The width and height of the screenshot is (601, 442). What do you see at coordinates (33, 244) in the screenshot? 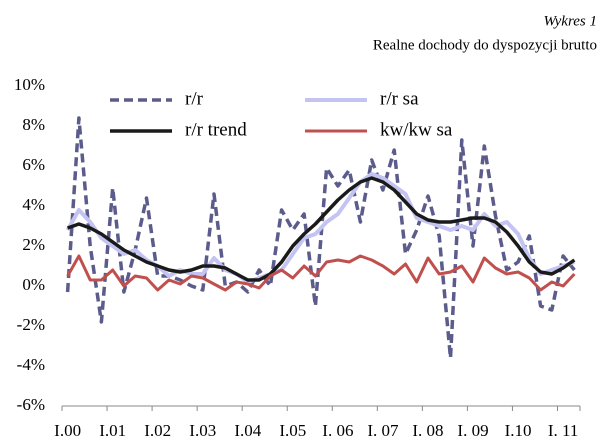
I see `y-tick-label: 2%` at bounding box center [33, 244].